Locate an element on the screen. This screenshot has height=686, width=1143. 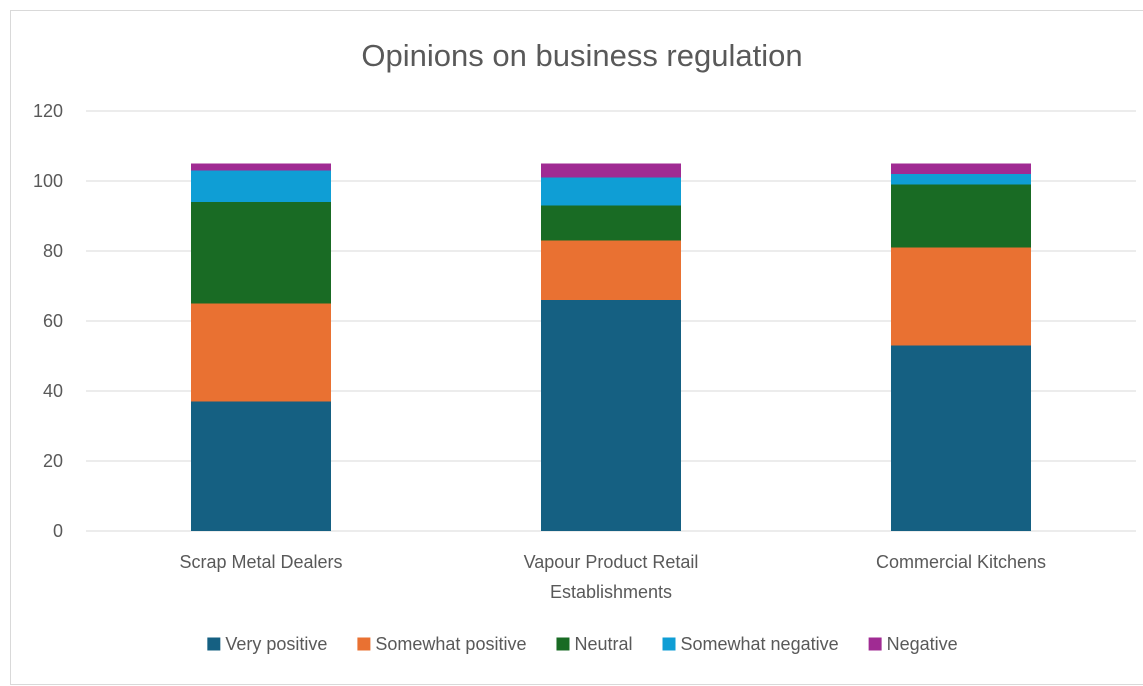
legend-label: Somewhat negative is located at coordinates (760, 644).